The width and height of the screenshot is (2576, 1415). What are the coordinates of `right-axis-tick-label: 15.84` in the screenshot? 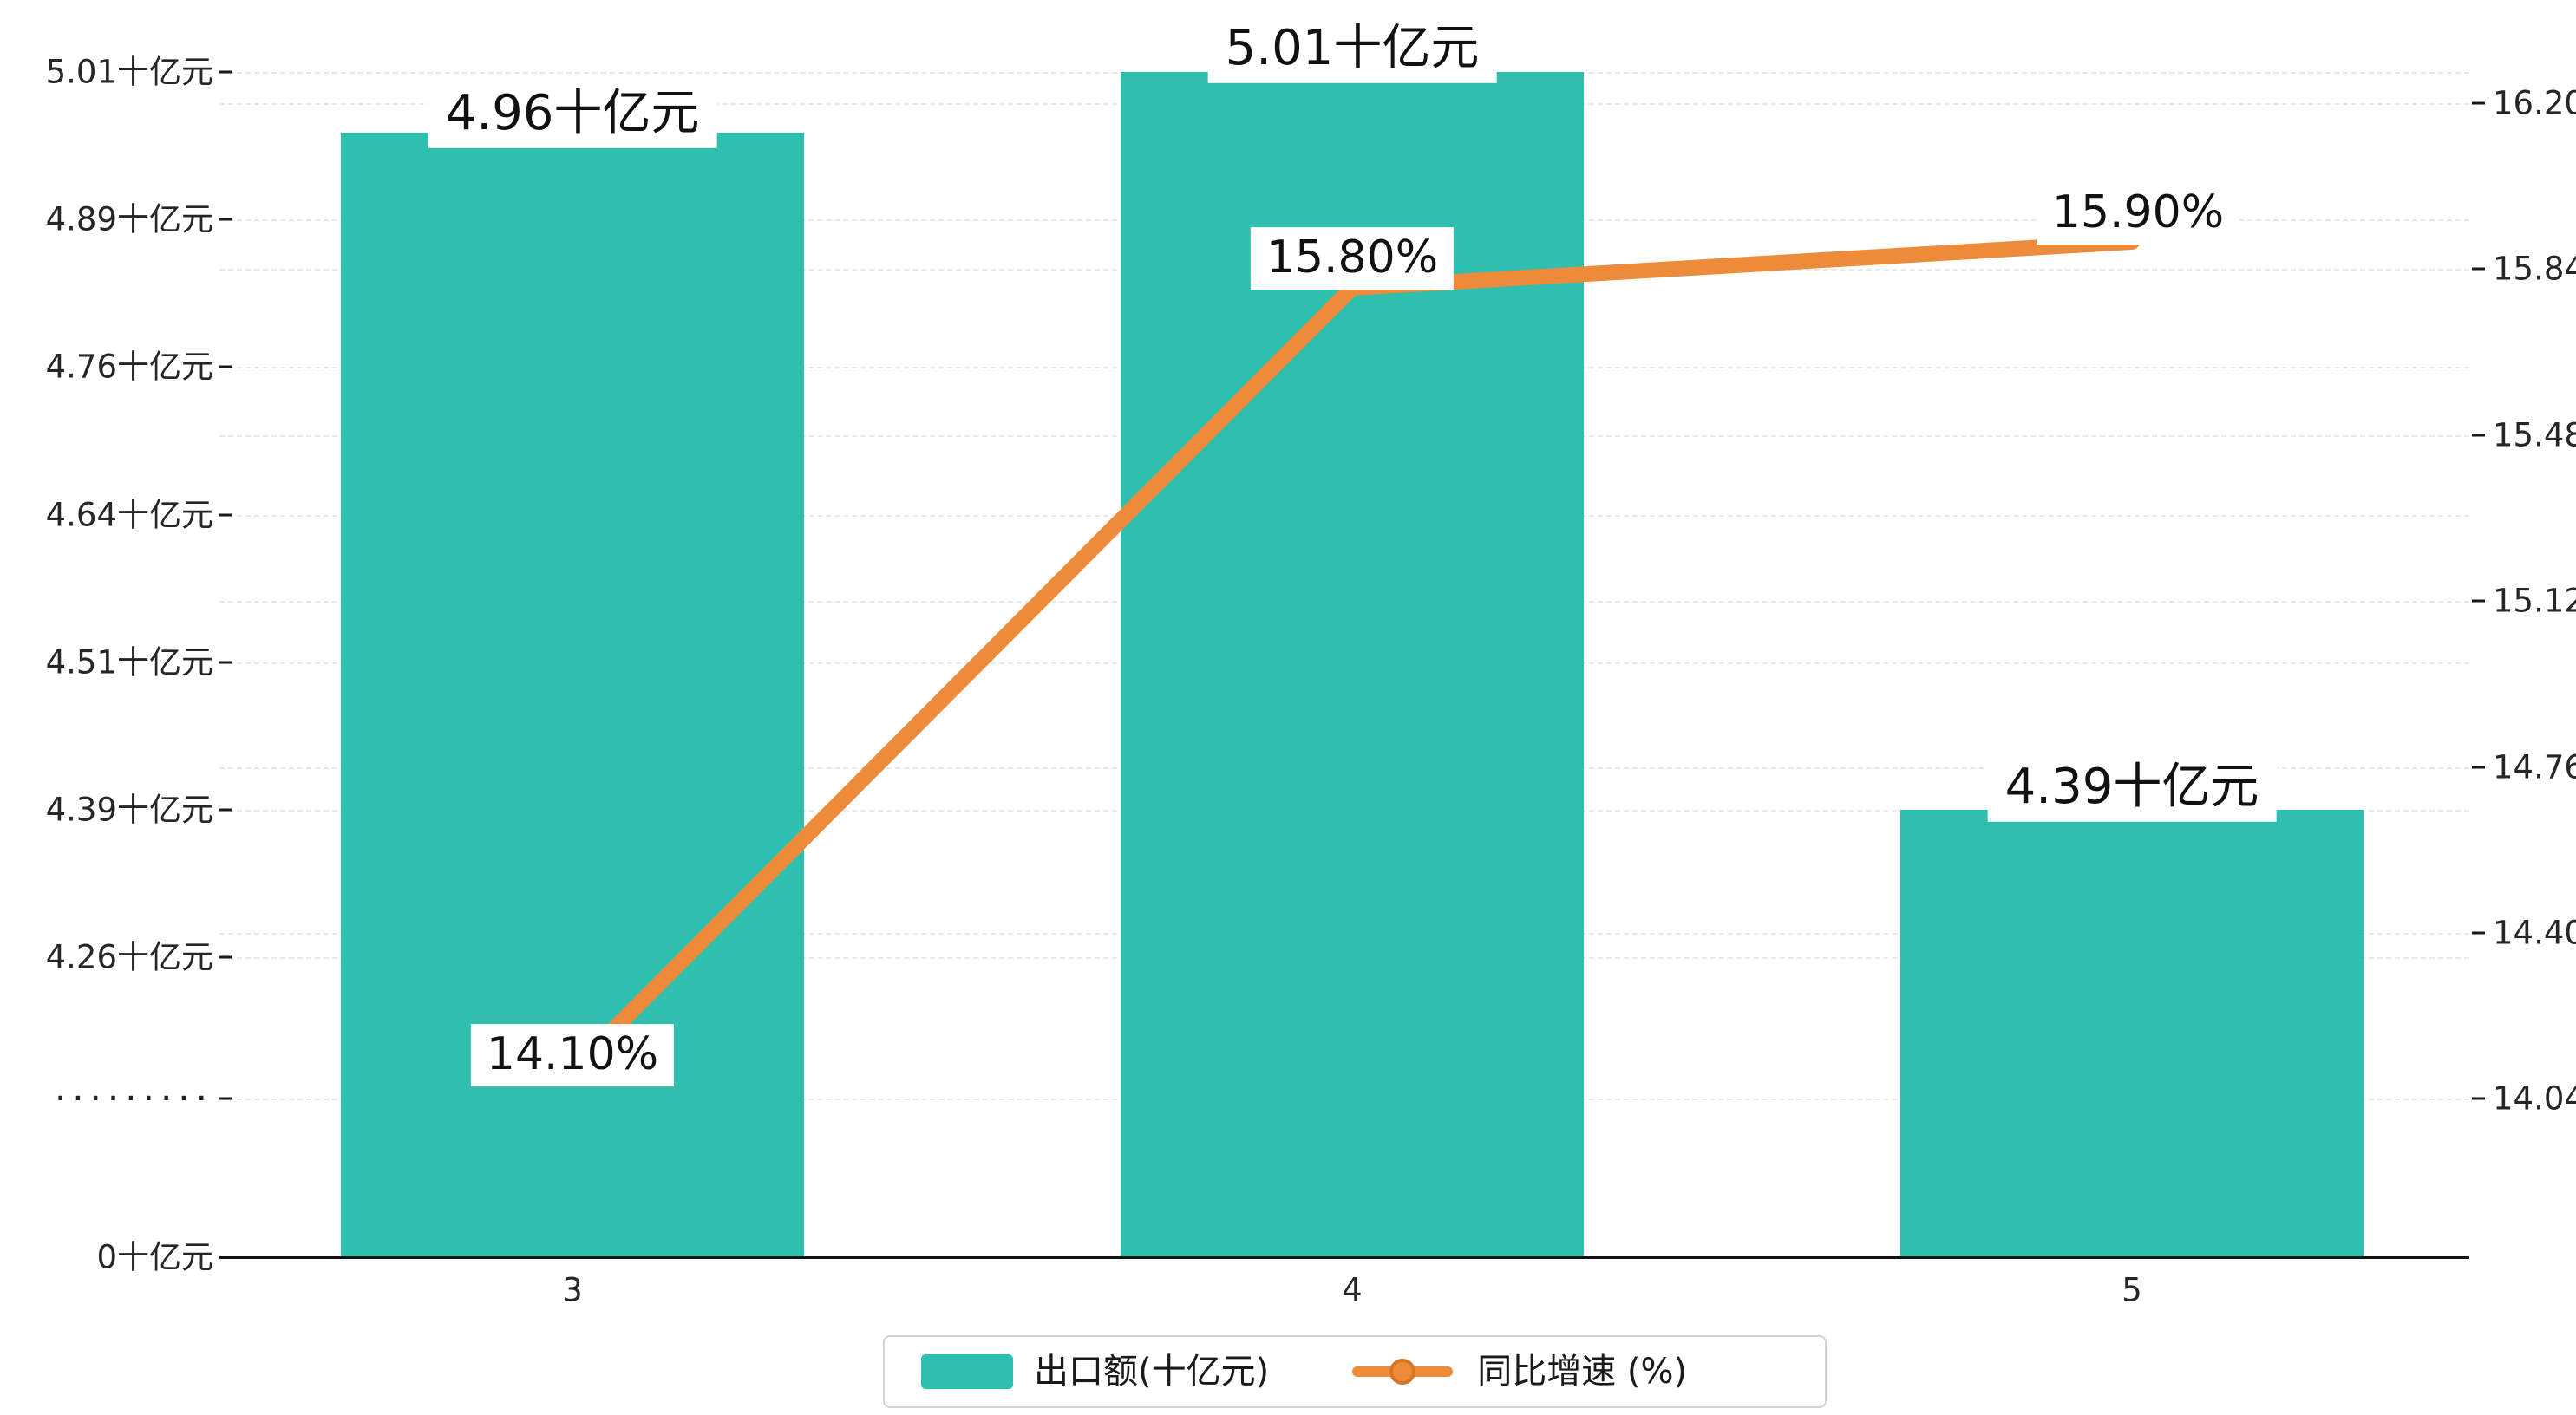 It's located at (2534, 269).